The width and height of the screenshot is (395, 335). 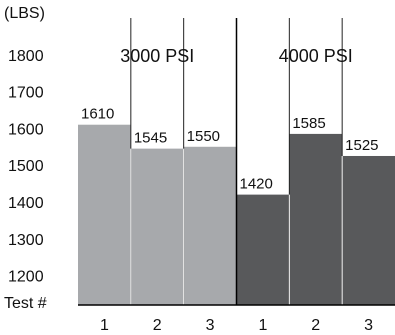 What do you see at coordinates (26, 56) in the screenshot?
I see `y-tick-label: 1800` at bounding box center [26, 56].